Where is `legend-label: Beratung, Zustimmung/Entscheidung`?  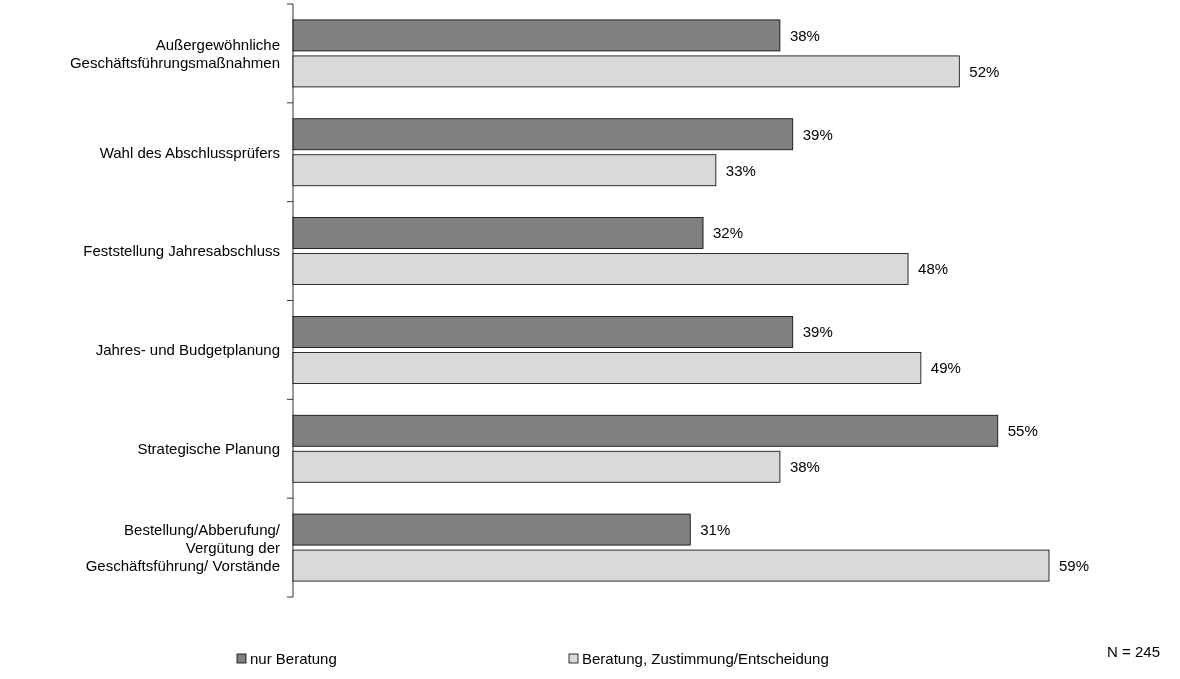
legend-label: Beratung, Zustimmung/Entscheidung is located at coordinates (705, 659).